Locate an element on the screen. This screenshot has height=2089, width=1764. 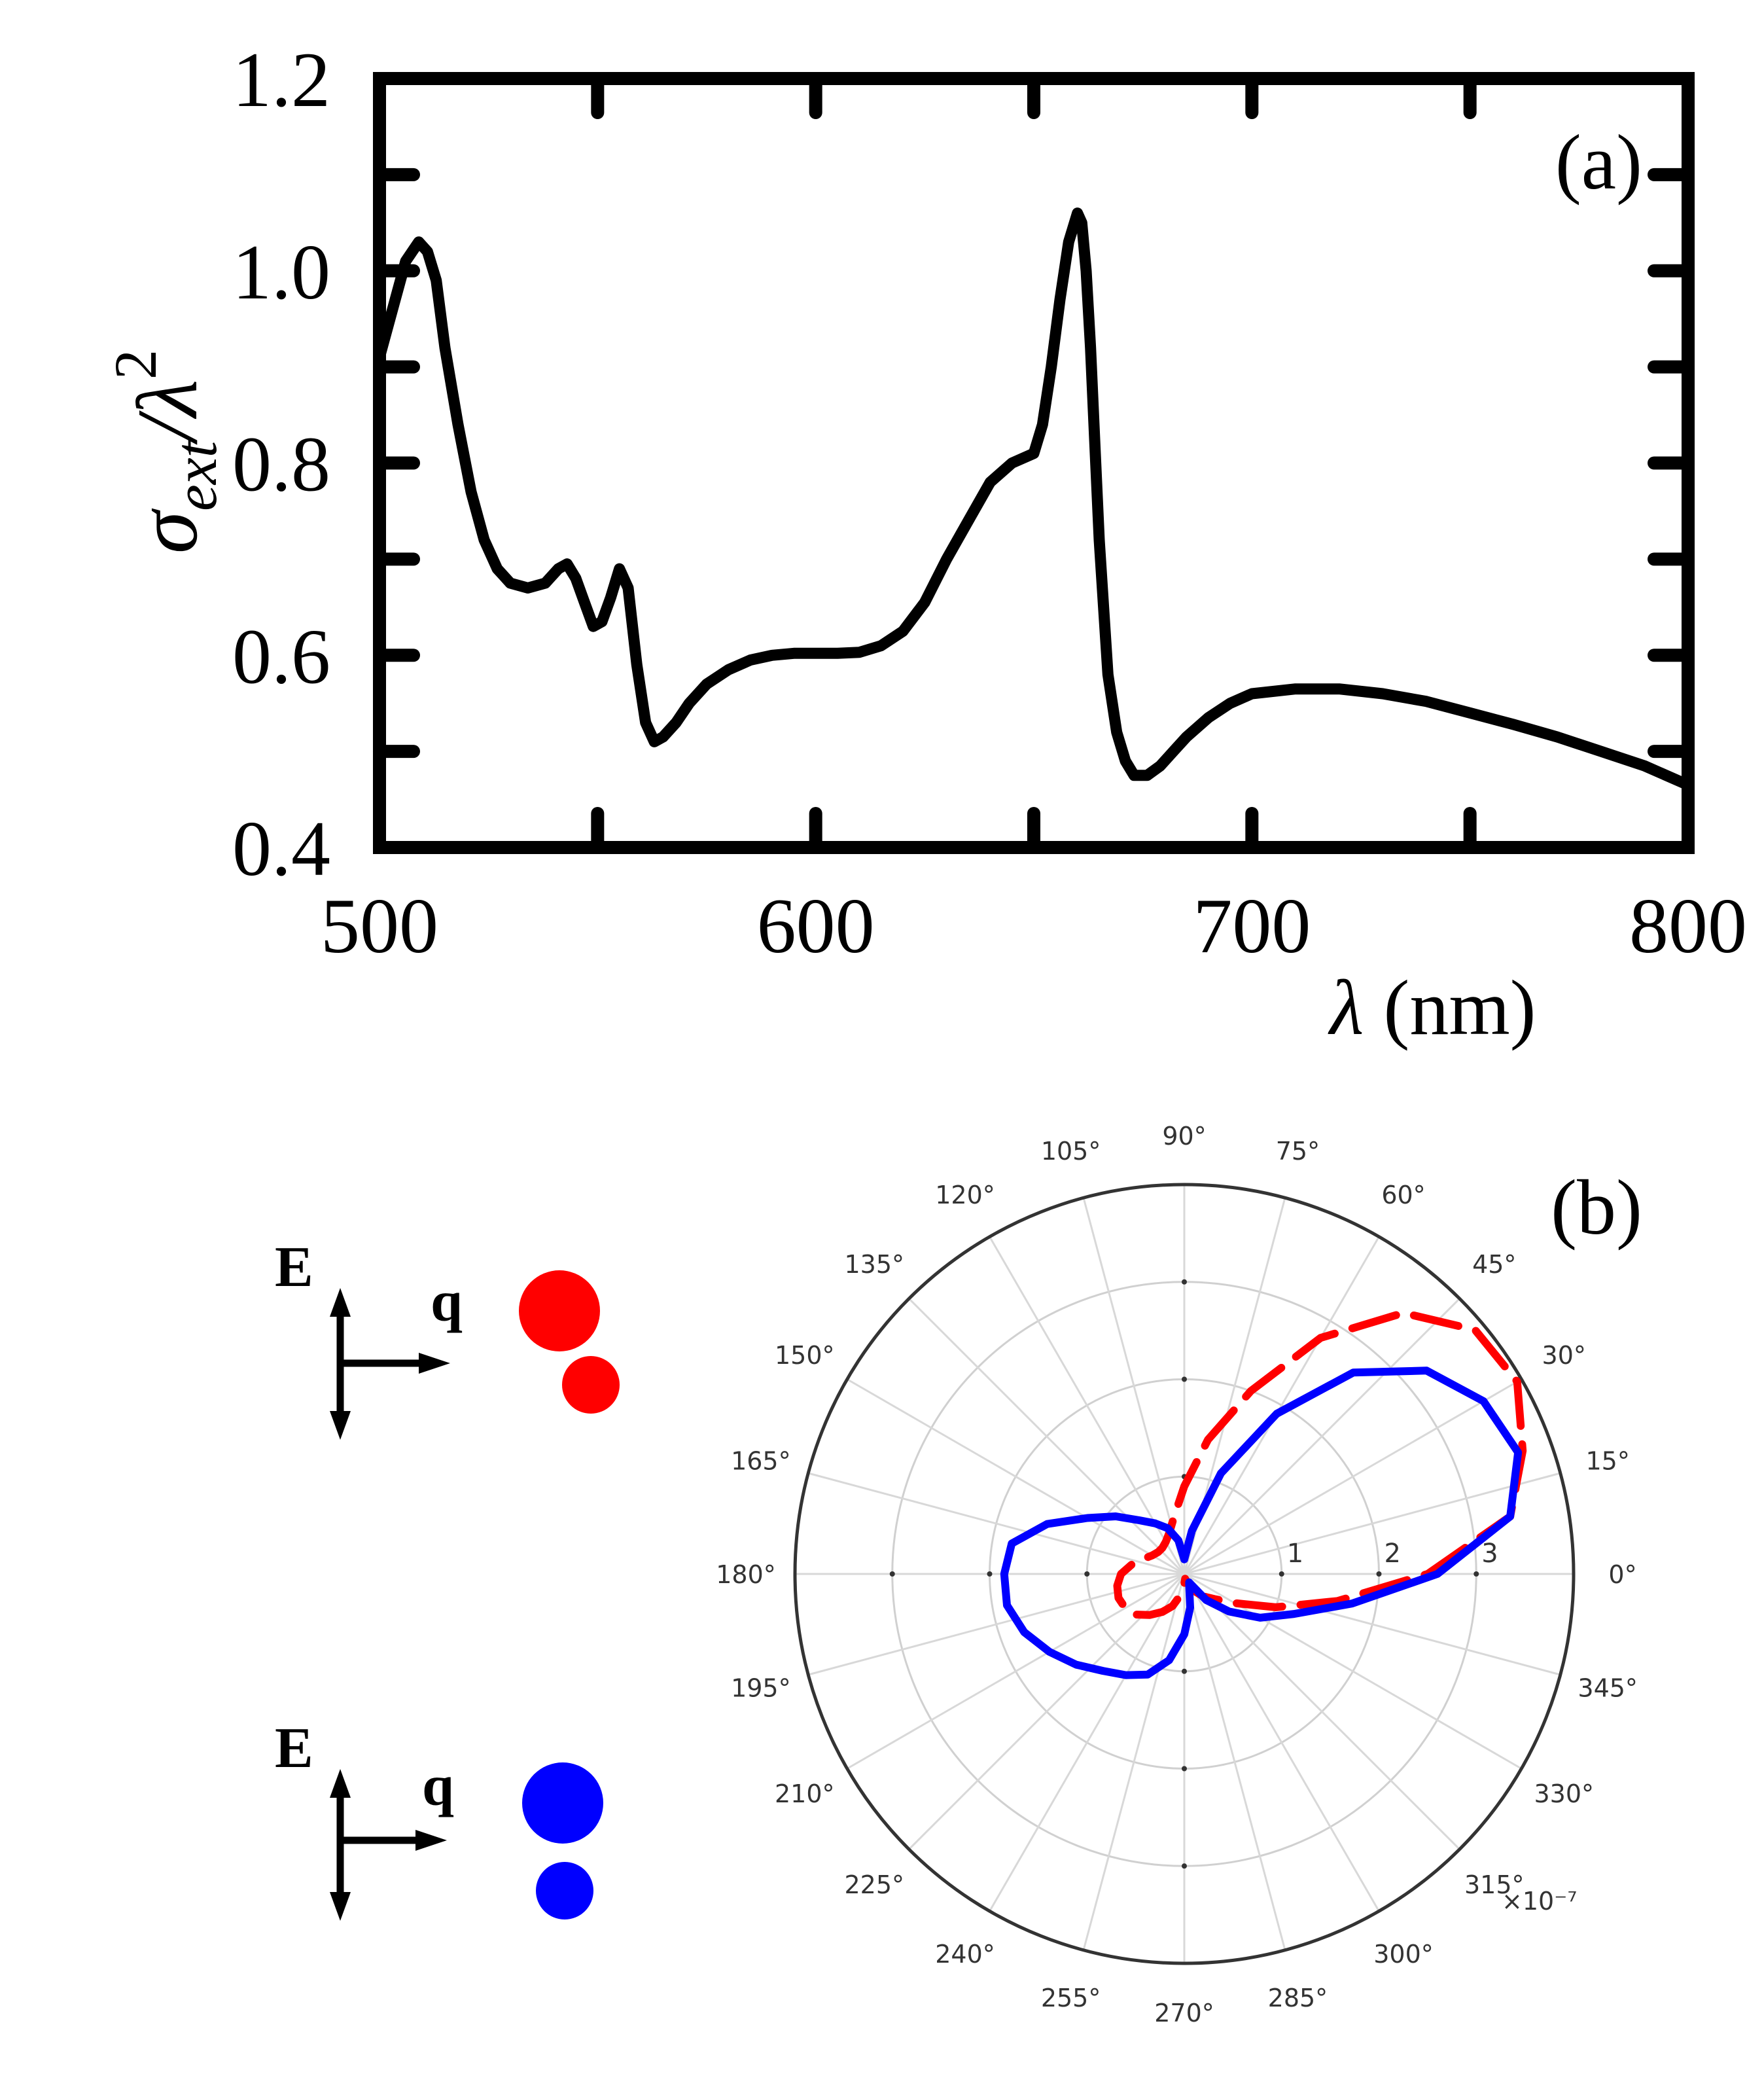
b-angle-label: 30° is located at coordinates (1564, 1355).